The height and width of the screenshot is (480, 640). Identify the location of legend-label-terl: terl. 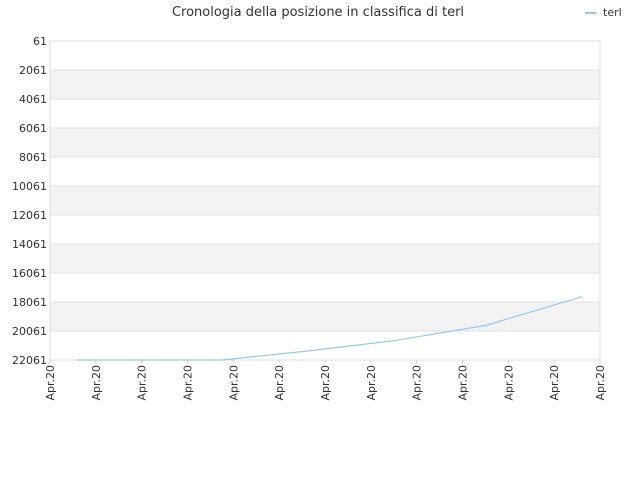
(612, 12).